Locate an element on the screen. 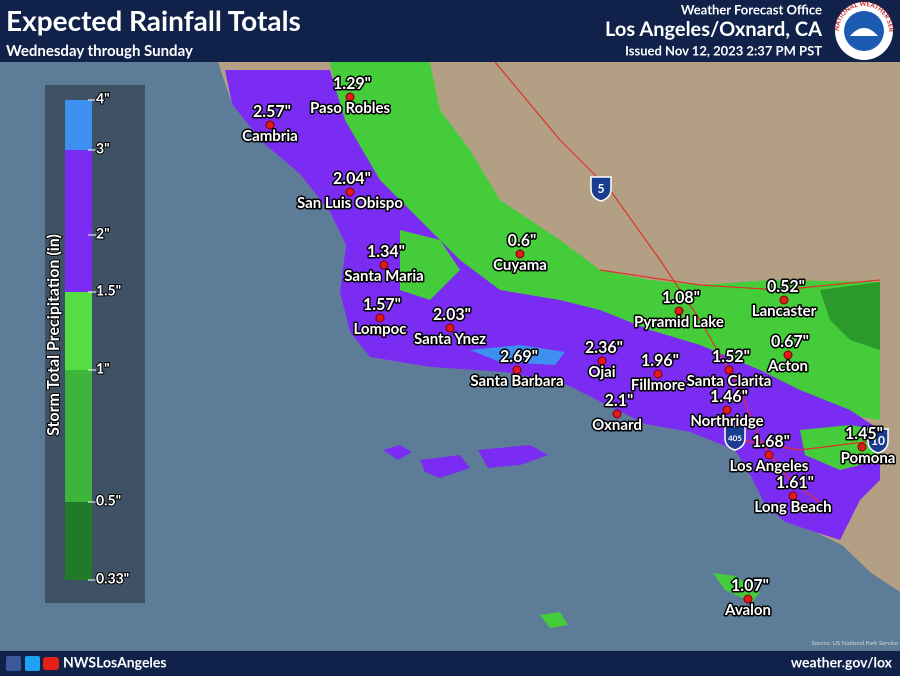 This screenshot has width=900, height=681. station-name: Pyramid Lake is located at coordinates (679, 322).